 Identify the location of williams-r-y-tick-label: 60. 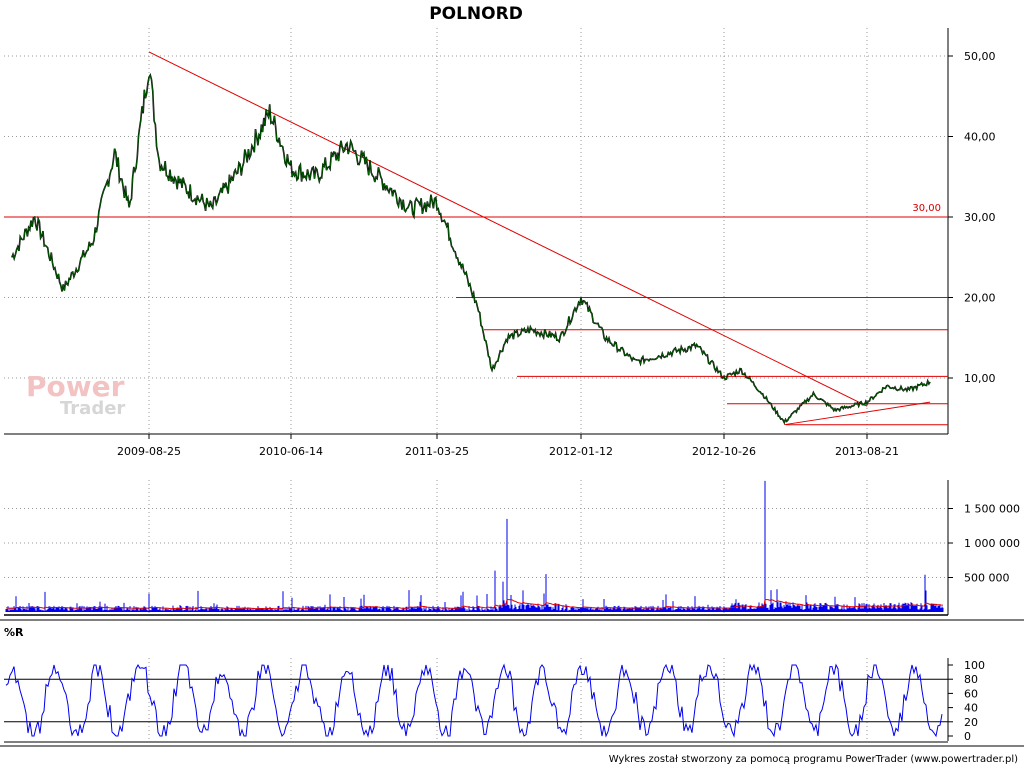
(971, 693).